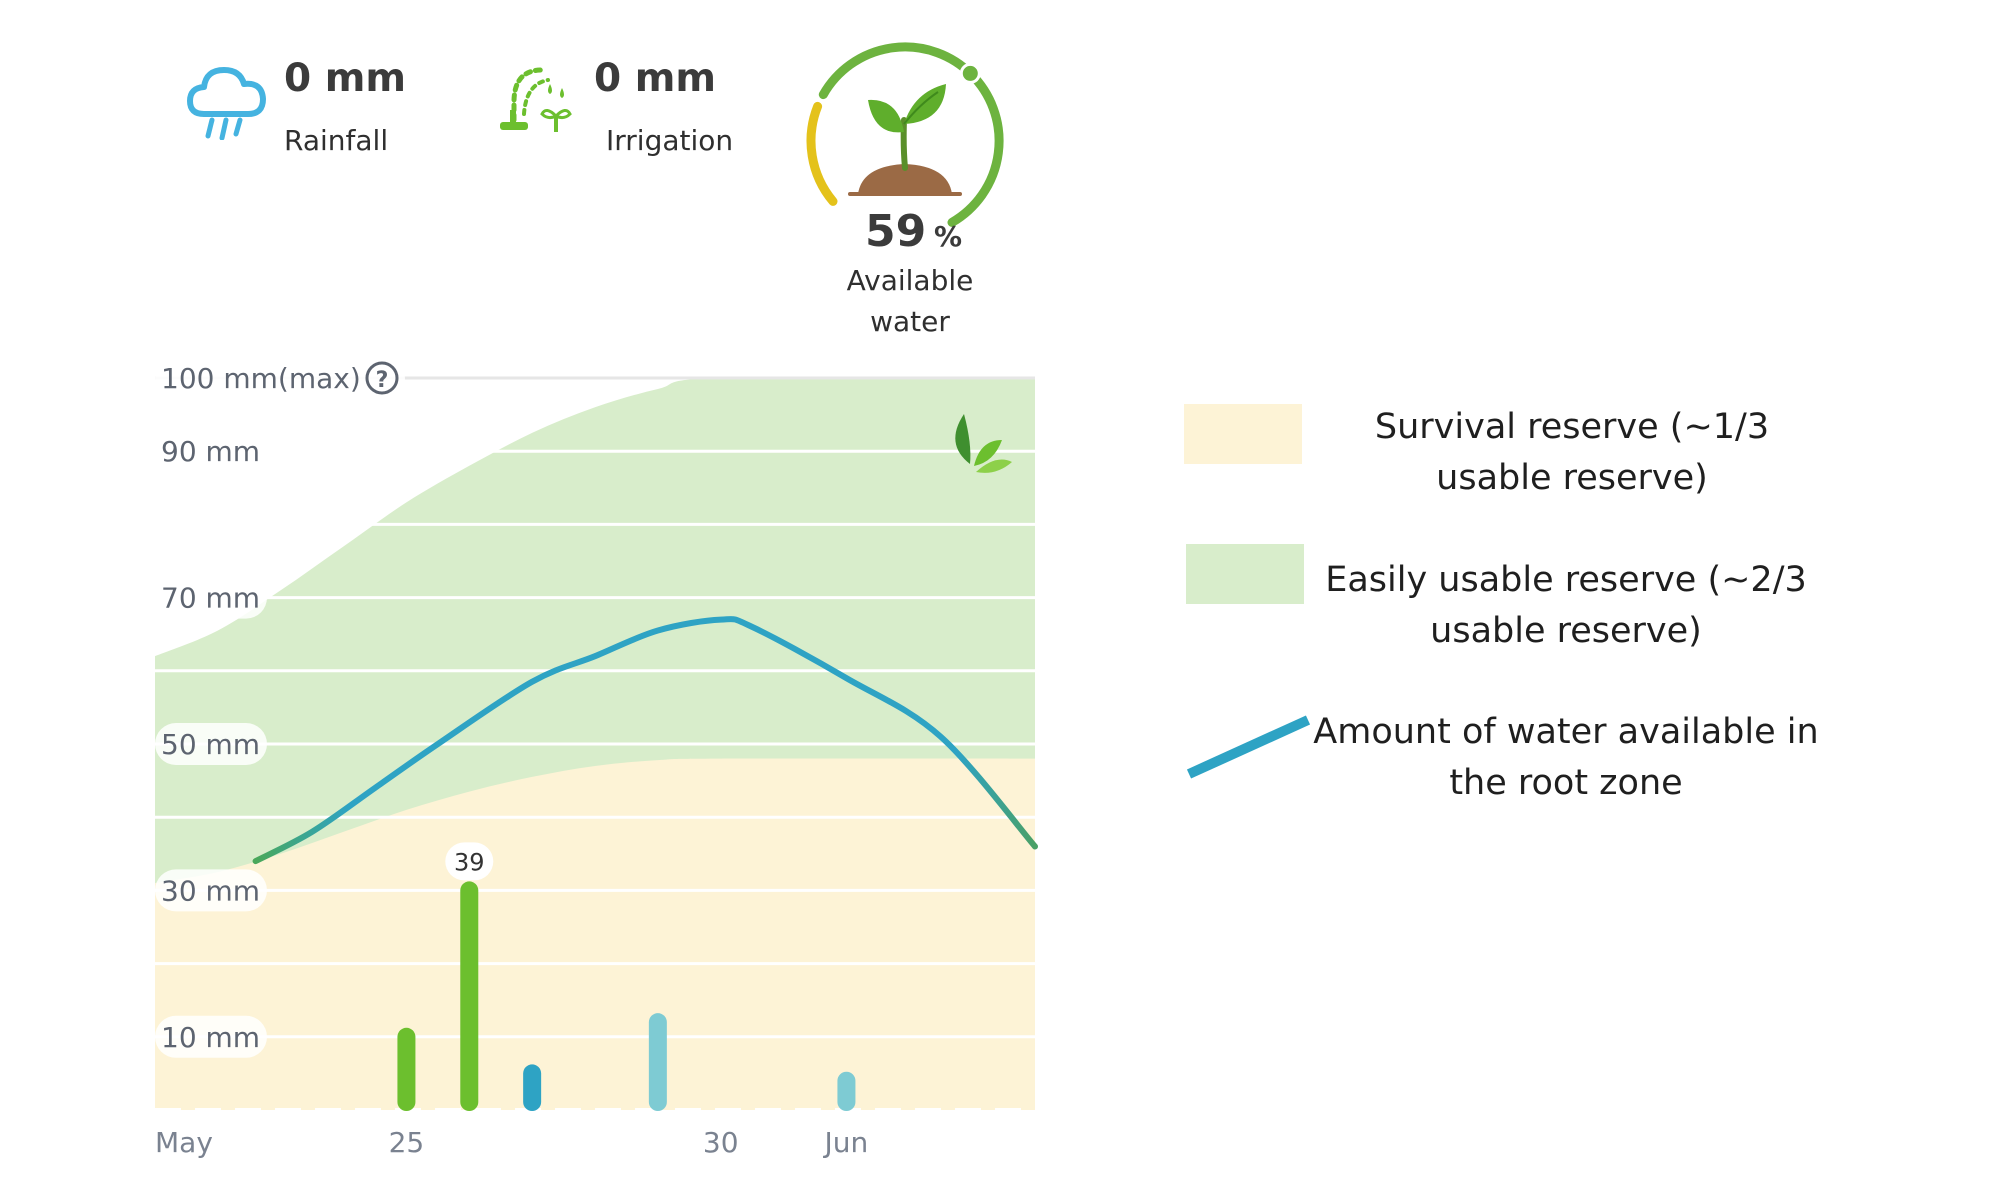  What do you see at coordinates (1572, 452) in the screenshot?
I see `legend-label-survival: Survival reserve (~1/3 usable reserve)` at bounding box center [1572, 452].